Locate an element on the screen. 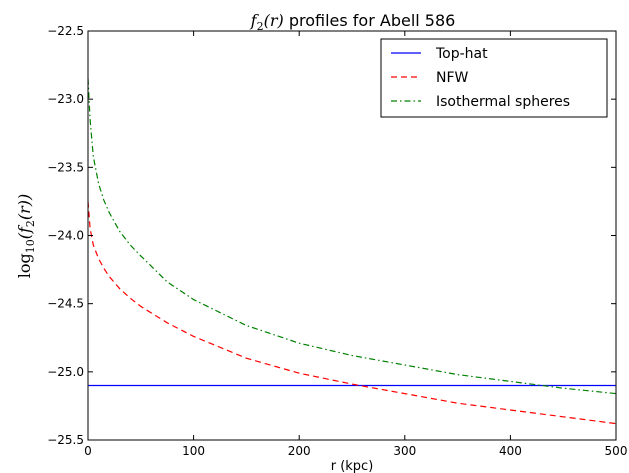  legend-label: Top-hat is located at coordinates (461, 54).